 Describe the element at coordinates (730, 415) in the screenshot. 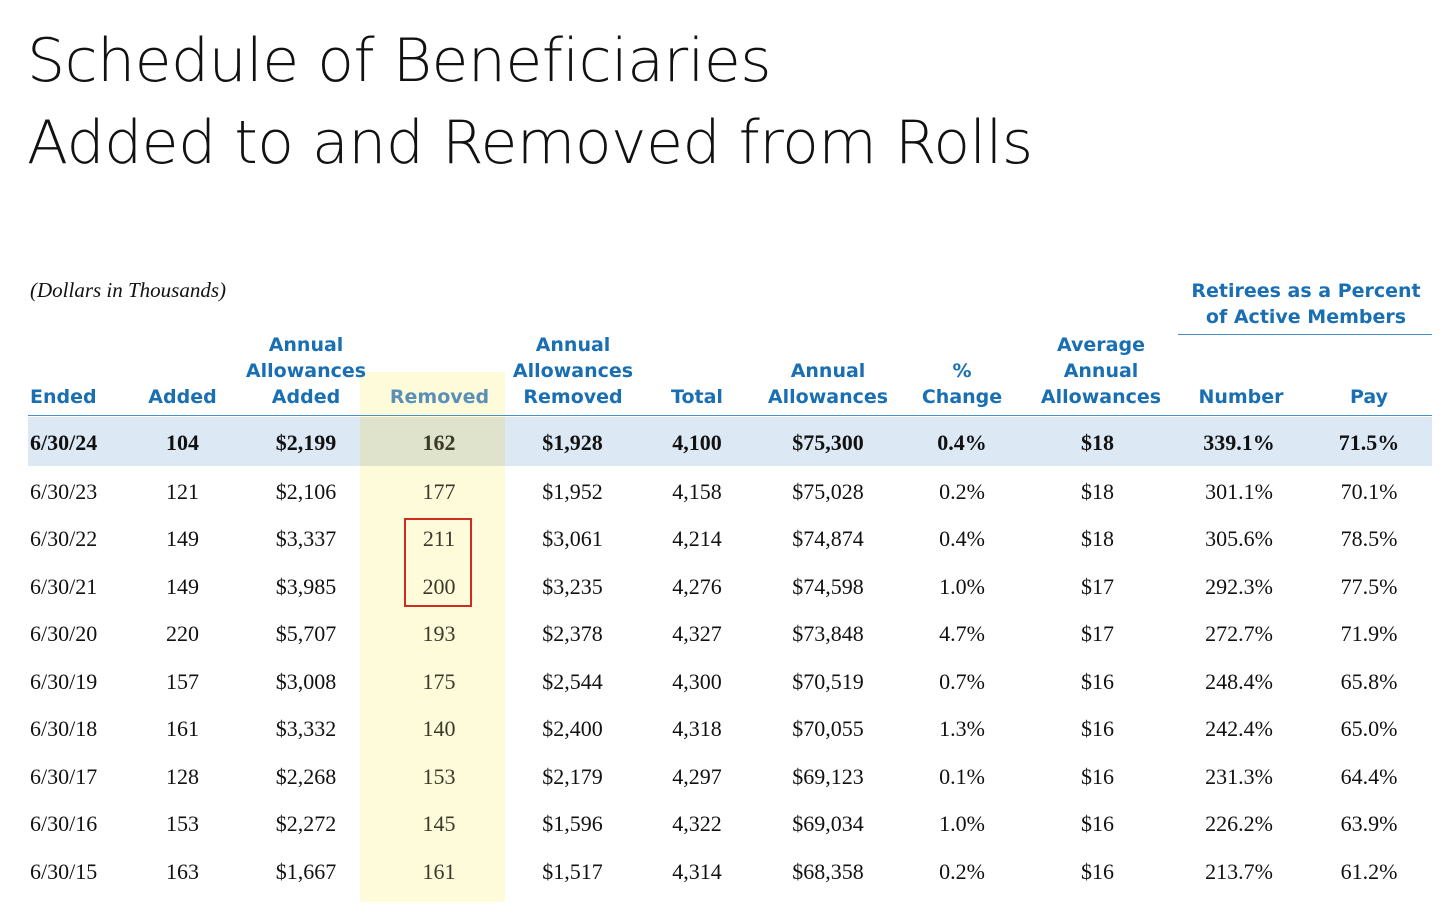

I see `header-divider` at that location.